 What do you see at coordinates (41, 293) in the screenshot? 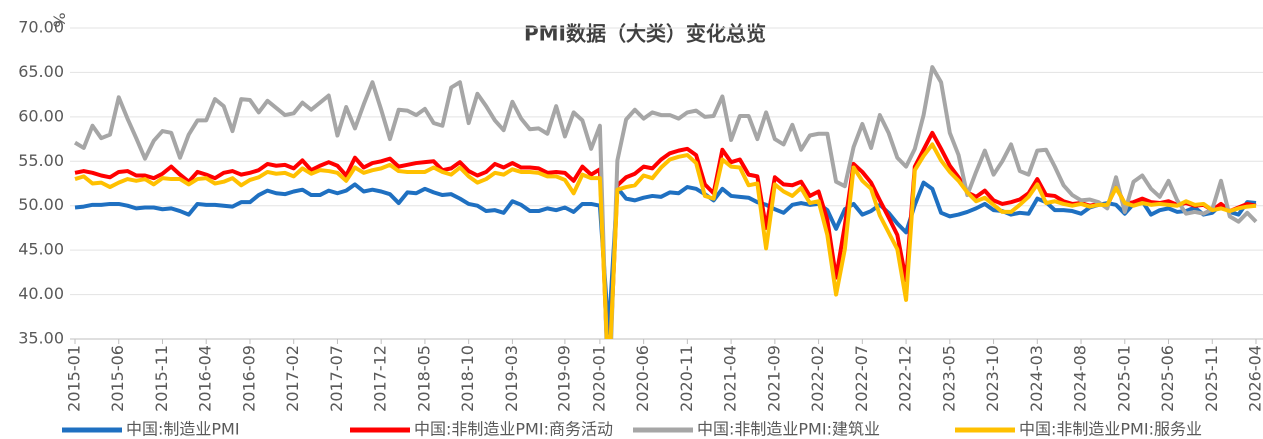
I see `y-tick-label: 40.00` at bounding box center [41, 293].